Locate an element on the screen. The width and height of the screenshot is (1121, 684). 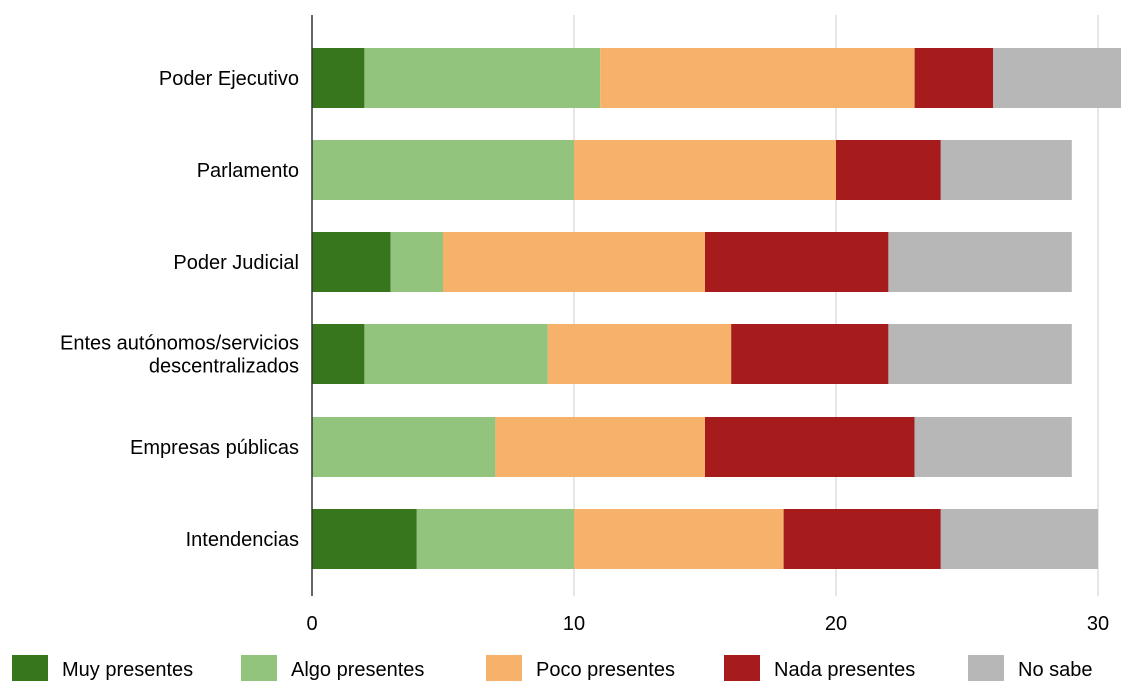
legend-item: Muy presentes is located at coordinates (102, 668).